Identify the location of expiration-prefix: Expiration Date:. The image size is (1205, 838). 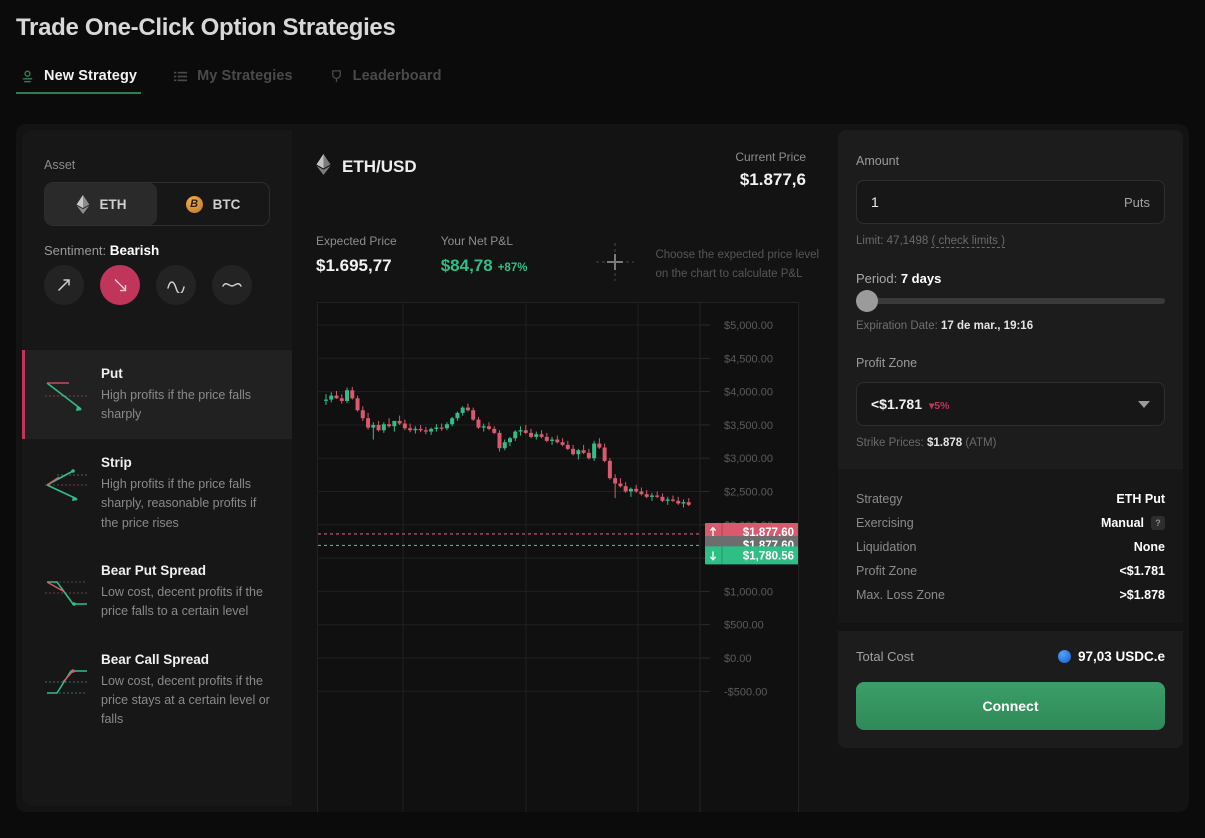
(897, 326).